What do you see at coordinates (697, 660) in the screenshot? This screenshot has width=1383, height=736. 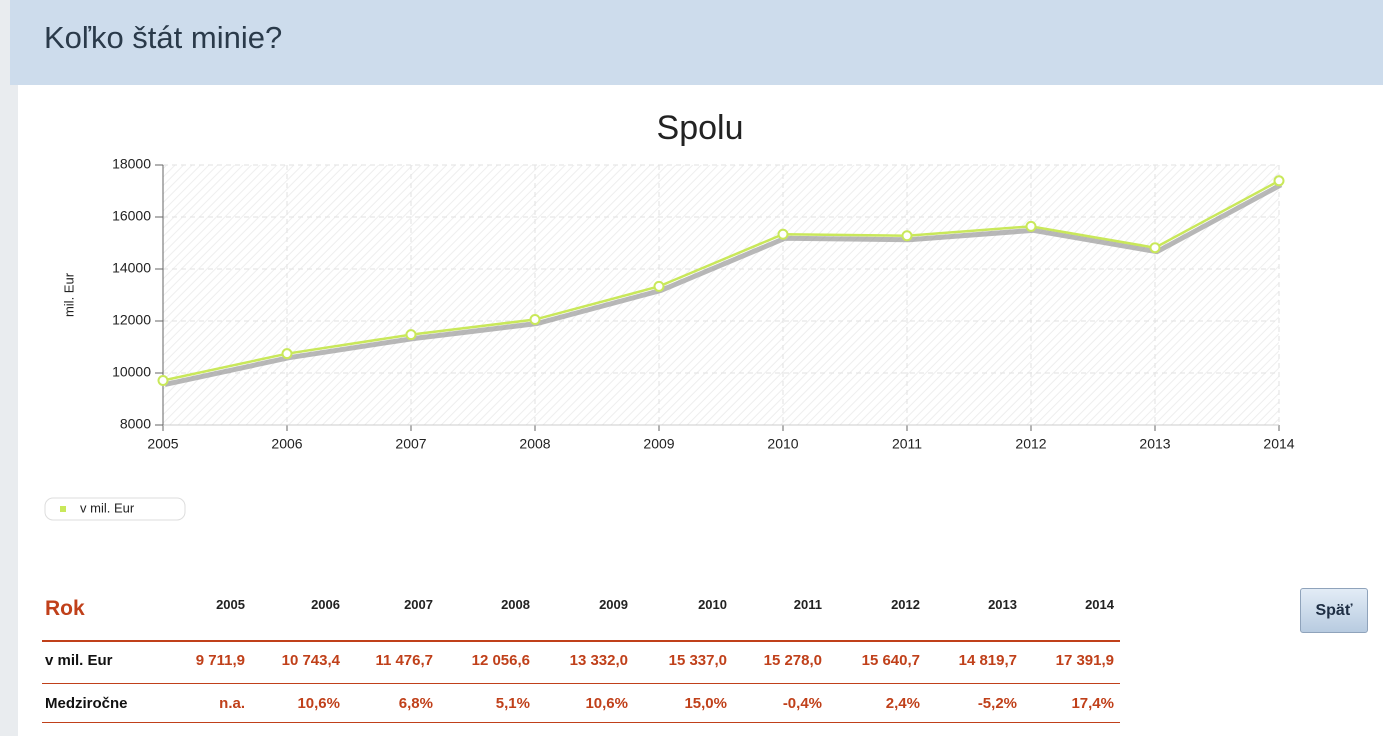 I see `table-cell: 15 337,0` at bounding box center [697, 660].